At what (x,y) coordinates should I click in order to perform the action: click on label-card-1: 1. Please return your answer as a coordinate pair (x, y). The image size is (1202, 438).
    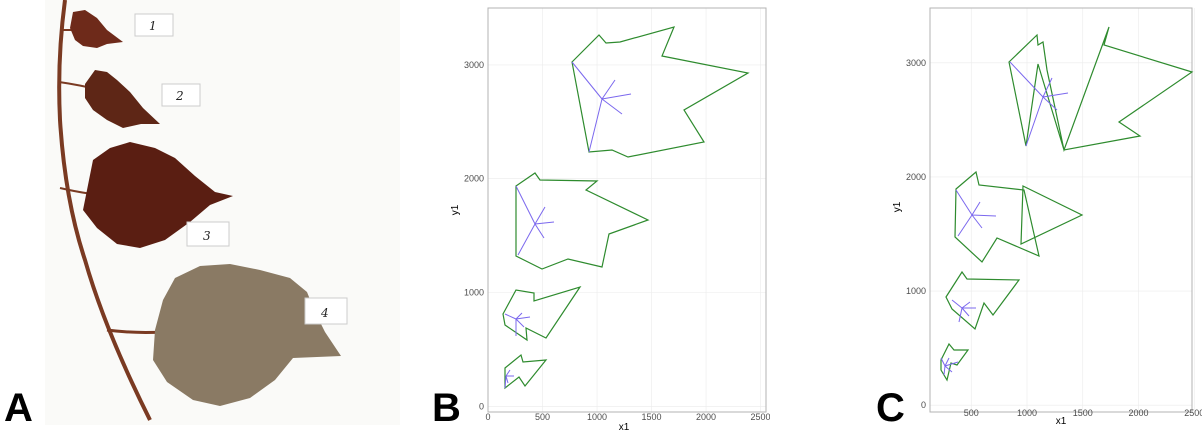
    Looking at the image, I should click on (154, 25).